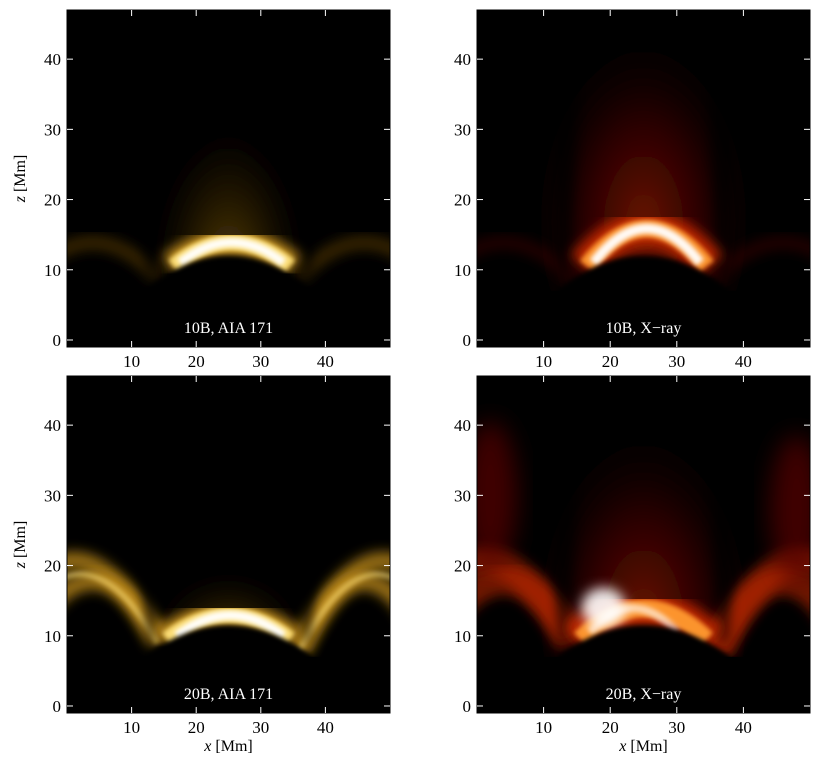 The width and height of the screenshot is (823, 765). What do you see at coordinates (644, 694) in the screenshot?
I see `panel-label: 20B, X−ray` at bounding box center [644, 694].